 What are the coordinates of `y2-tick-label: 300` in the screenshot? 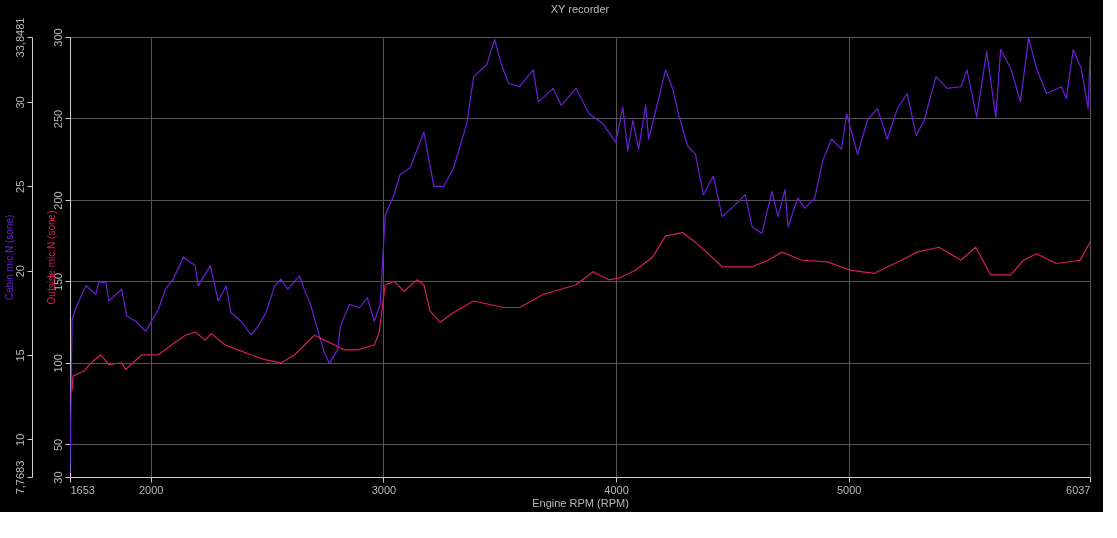 It's located at (57, 37).